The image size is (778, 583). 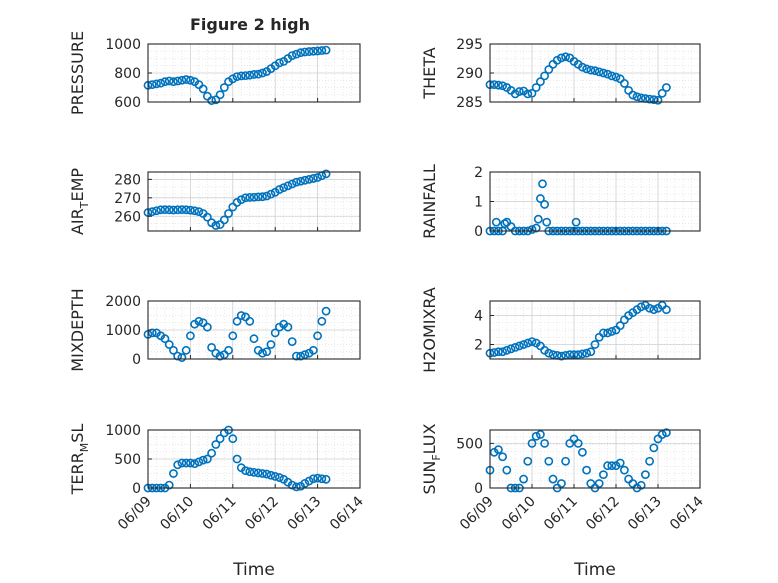 What do you see at coordinates (594, 570) in the screenshot?
I see `x-axis-label: Time` at bounding box center [594, 570].